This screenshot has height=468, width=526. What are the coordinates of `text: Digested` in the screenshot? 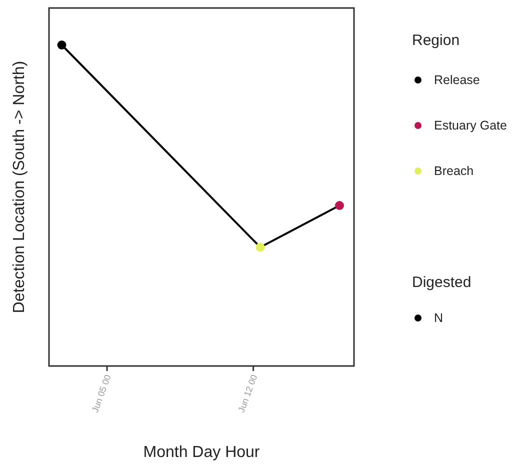 It's located at (442, 282).